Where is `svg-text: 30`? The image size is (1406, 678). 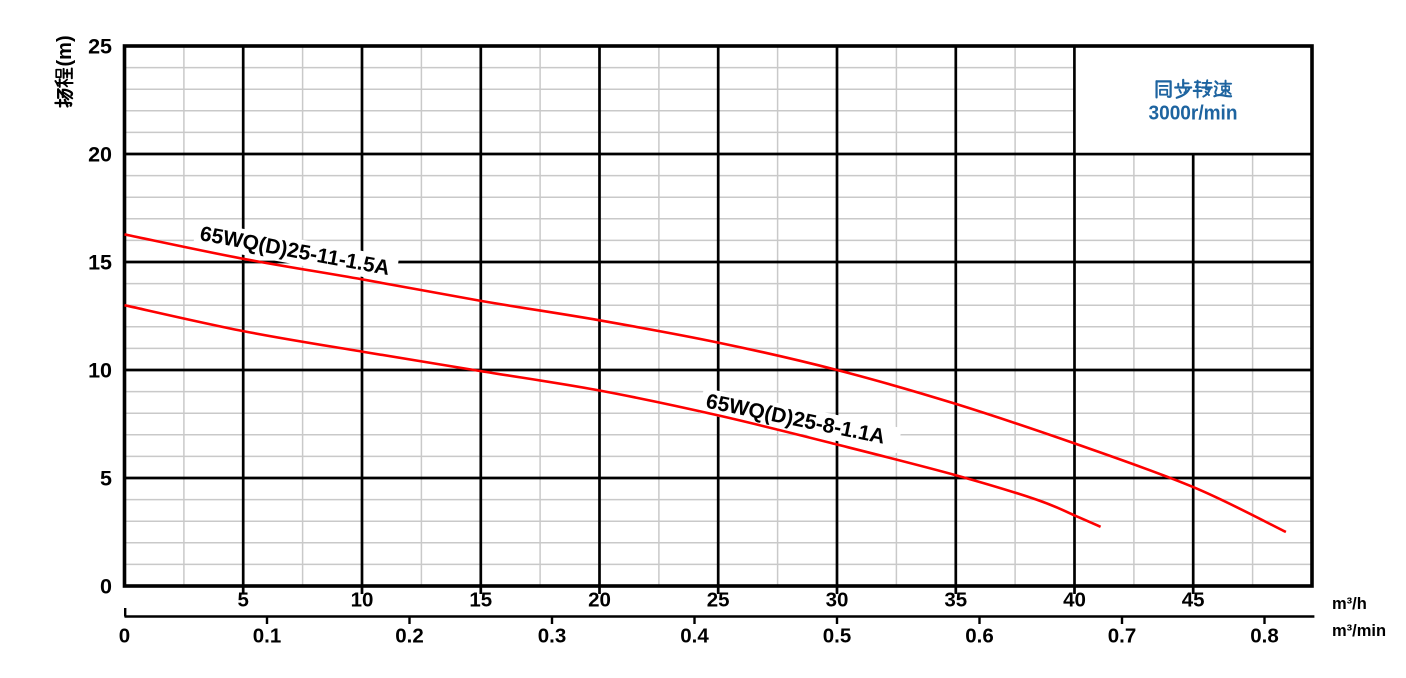
svg-text: 30 is located at coordinates (837, 600).